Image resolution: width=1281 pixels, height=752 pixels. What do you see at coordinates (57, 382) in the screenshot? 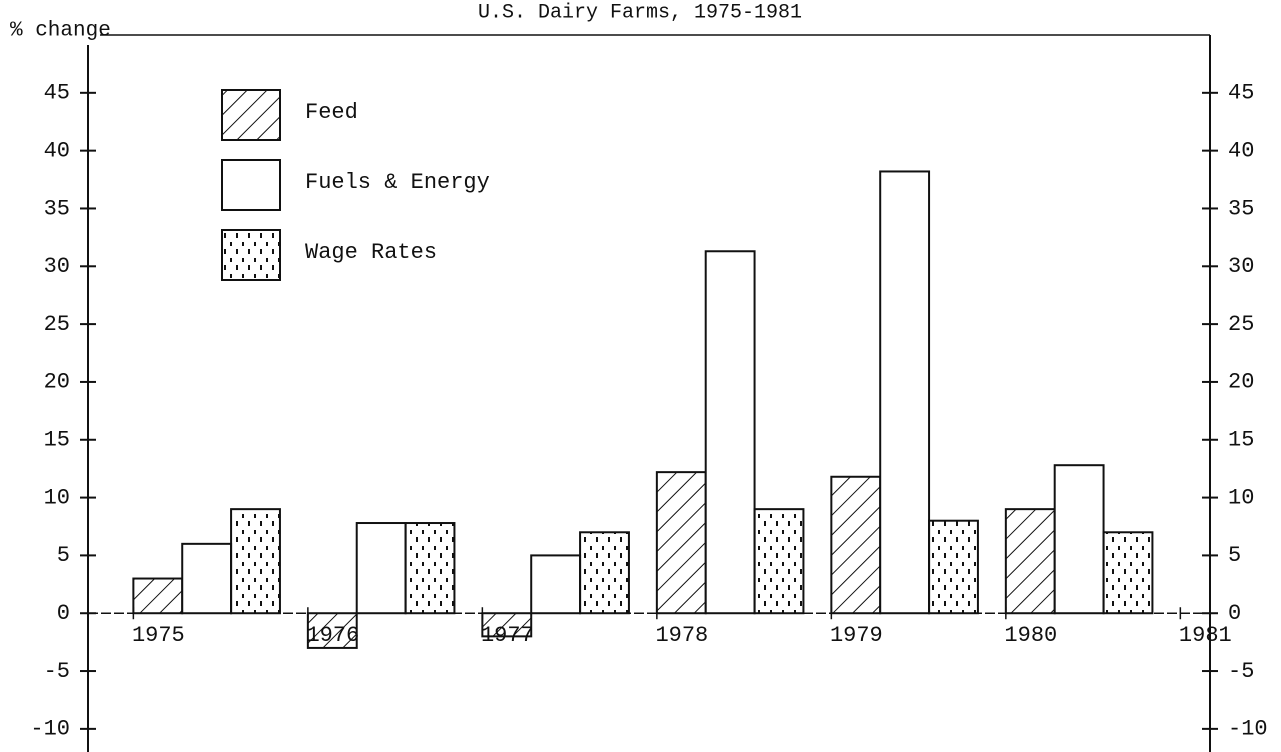
I see `y-tick-label: 20` at bounding box center [57, 382].